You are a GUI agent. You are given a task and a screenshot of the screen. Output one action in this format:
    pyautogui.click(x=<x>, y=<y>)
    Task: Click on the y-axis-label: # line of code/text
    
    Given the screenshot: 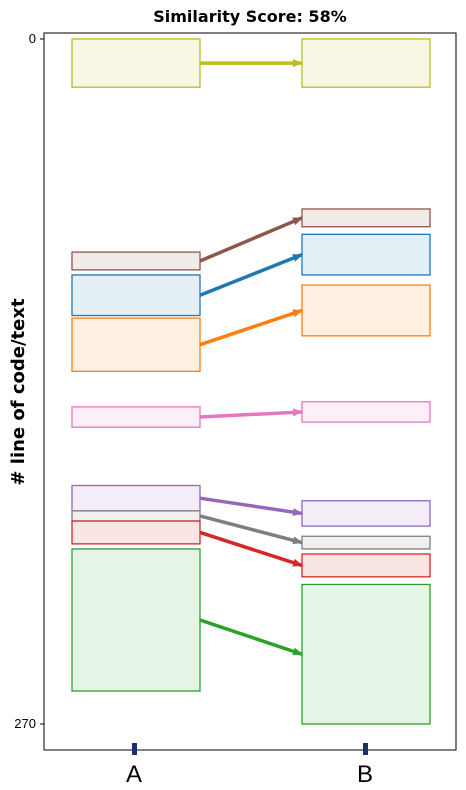 What is the action you would take?
    pyautogui.click(x=18, y=392)
    